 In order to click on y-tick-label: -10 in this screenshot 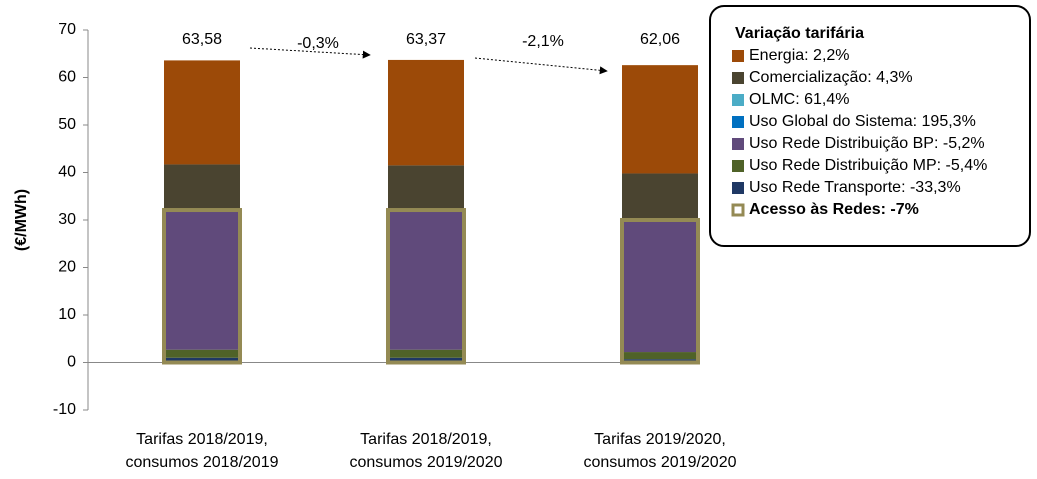, I will do `click(64, 409)`.